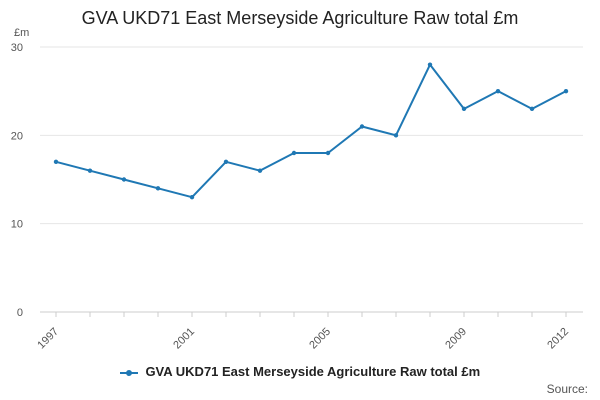 The height and width of the screenshot is (400, 600). I want to click on x-tick-label: 1997, so click(48, 339).